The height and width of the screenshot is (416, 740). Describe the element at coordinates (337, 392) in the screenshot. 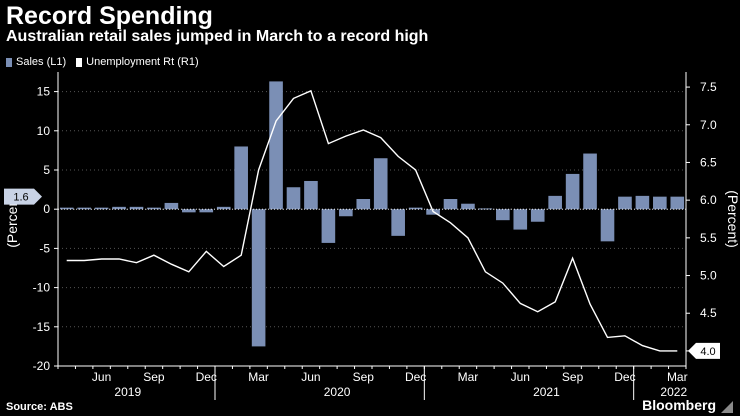

I see `x-year-label: 2020` at that location.